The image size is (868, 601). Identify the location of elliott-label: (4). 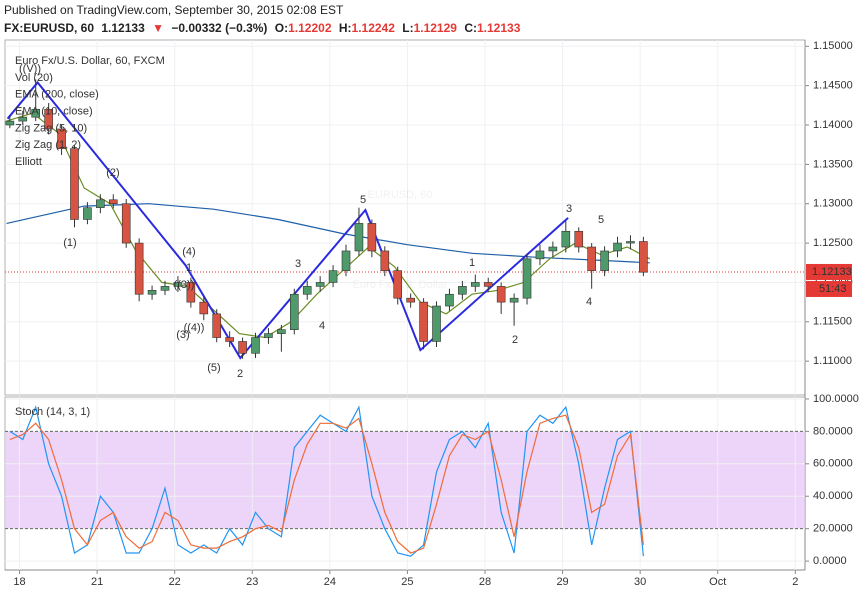
(188, 252).